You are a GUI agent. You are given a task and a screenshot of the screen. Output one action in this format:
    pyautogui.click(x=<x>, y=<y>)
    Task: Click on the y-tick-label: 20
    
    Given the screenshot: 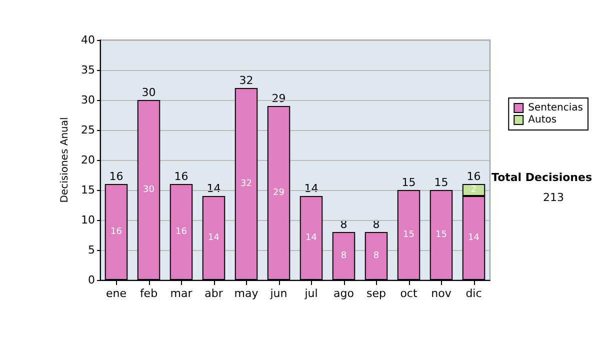 What is the action you would take?
    pyautogui.click(x=88, y=160)
    